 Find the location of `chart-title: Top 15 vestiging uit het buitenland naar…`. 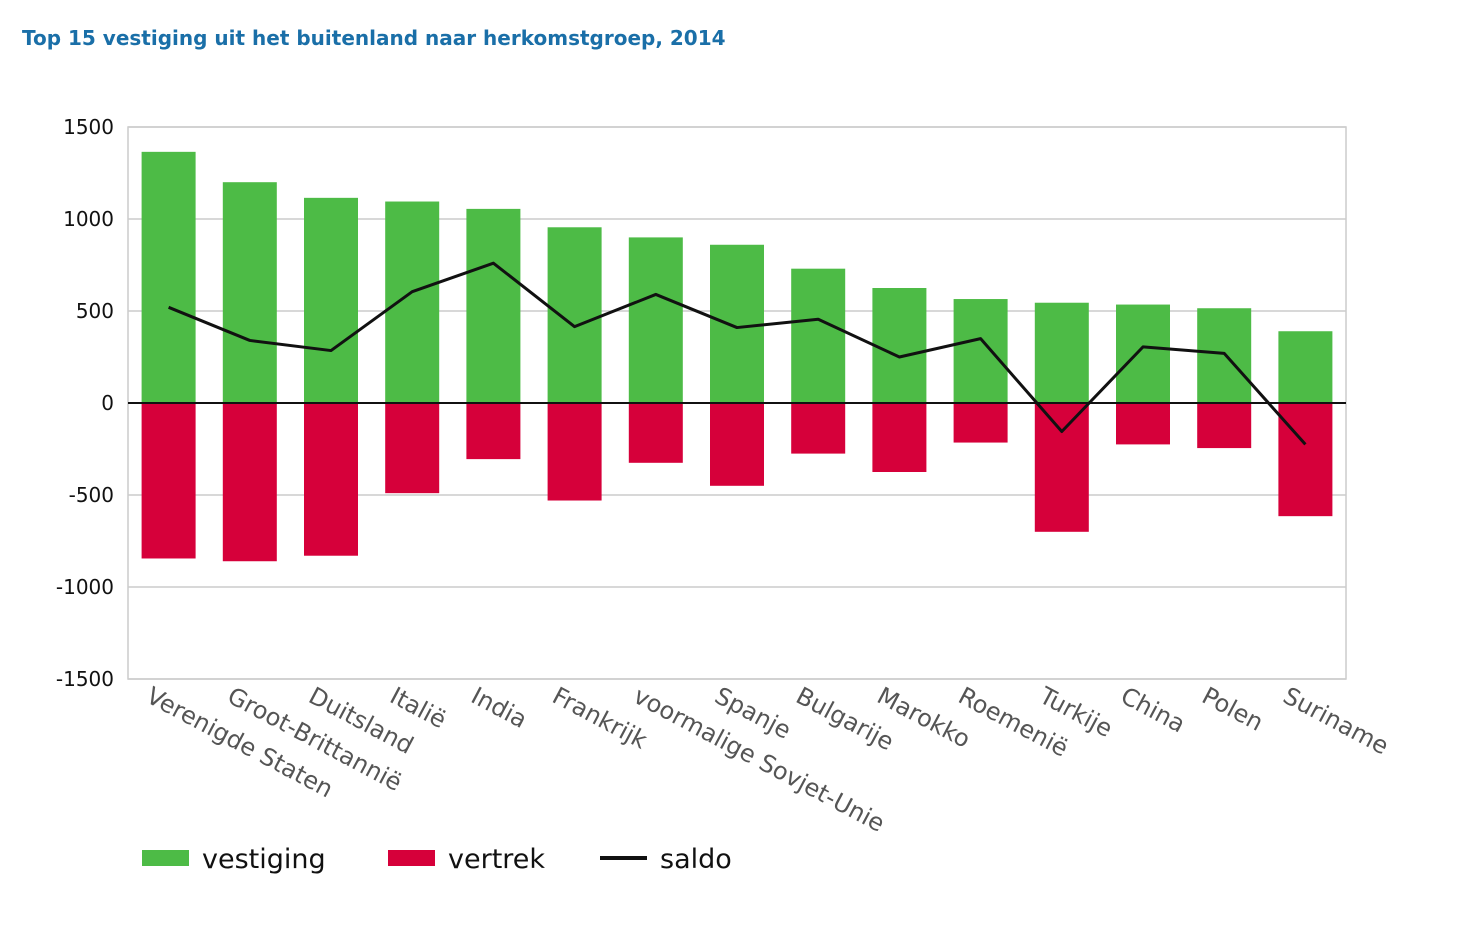

chart-title: Top 15 vestiging uit het buitenland naar… is located at coordinates (374, 38).